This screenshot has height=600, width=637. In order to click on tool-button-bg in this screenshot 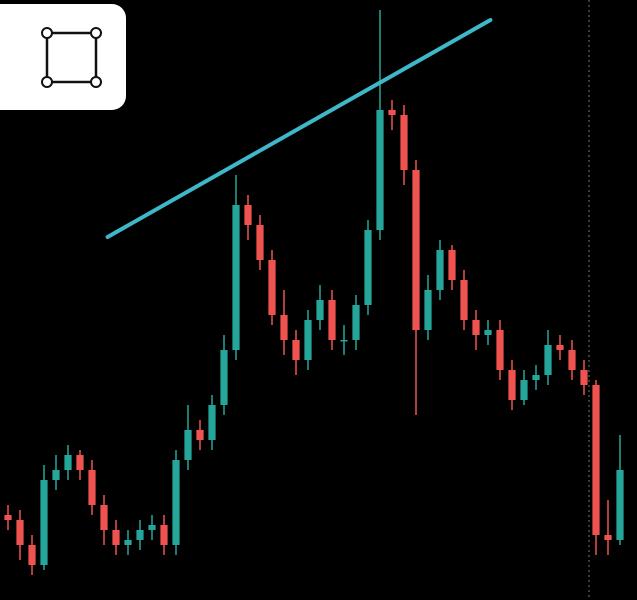, I will do `click(63, 57)`.